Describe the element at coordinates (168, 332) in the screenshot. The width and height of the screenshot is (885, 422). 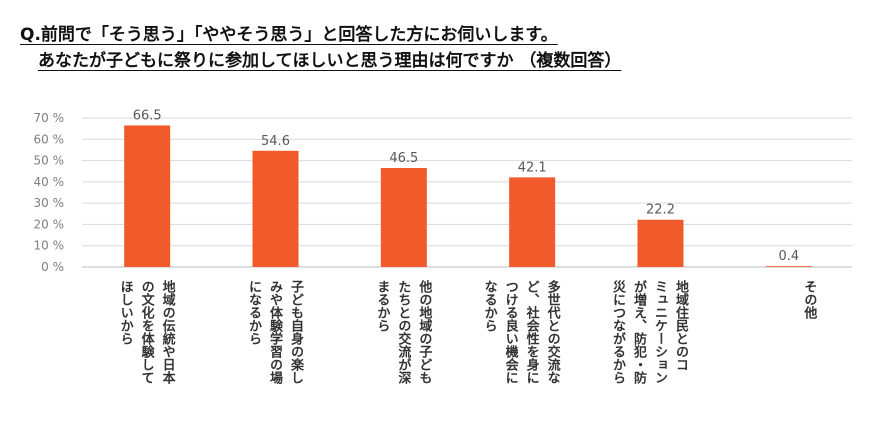
I see `x-tick-label: 地域の伝統や日本` at that location.